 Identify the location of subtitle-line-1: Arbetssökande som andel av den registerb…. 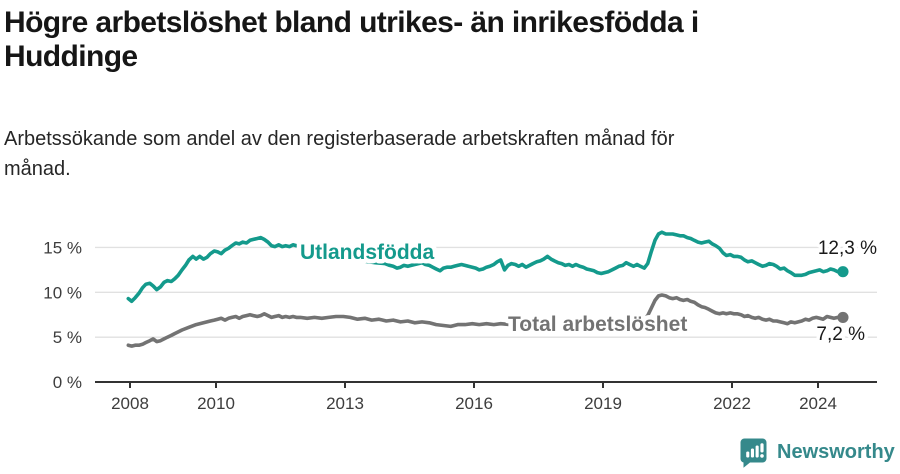
(339, 139).